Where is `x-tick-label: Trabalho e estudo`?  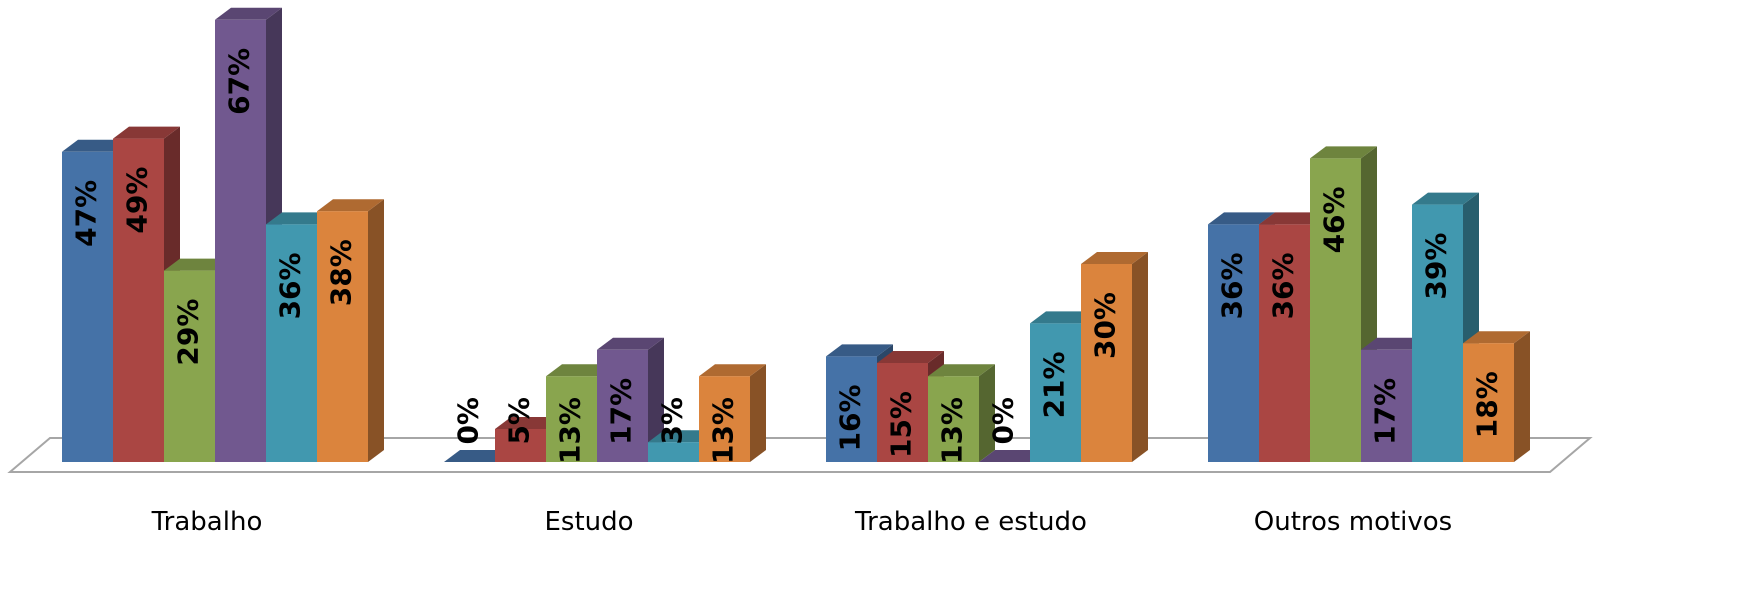 x-tick-label: Trabalho e estudo is located at coordinates (970, 522).